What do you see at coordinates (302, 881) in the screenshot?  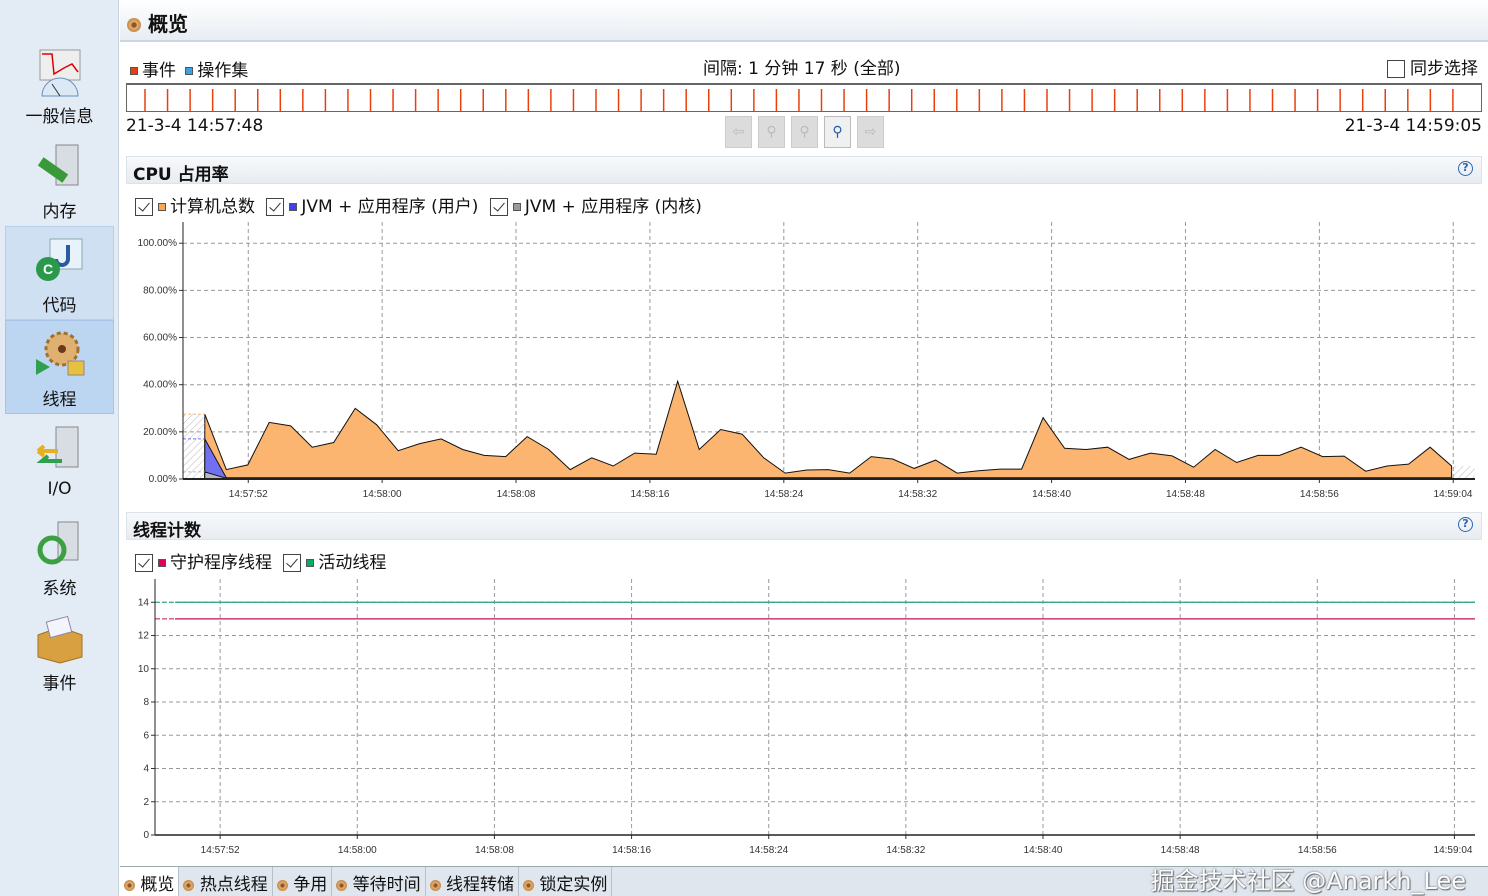 I see `tab-2: 争用` at bounding box center [302, 881].